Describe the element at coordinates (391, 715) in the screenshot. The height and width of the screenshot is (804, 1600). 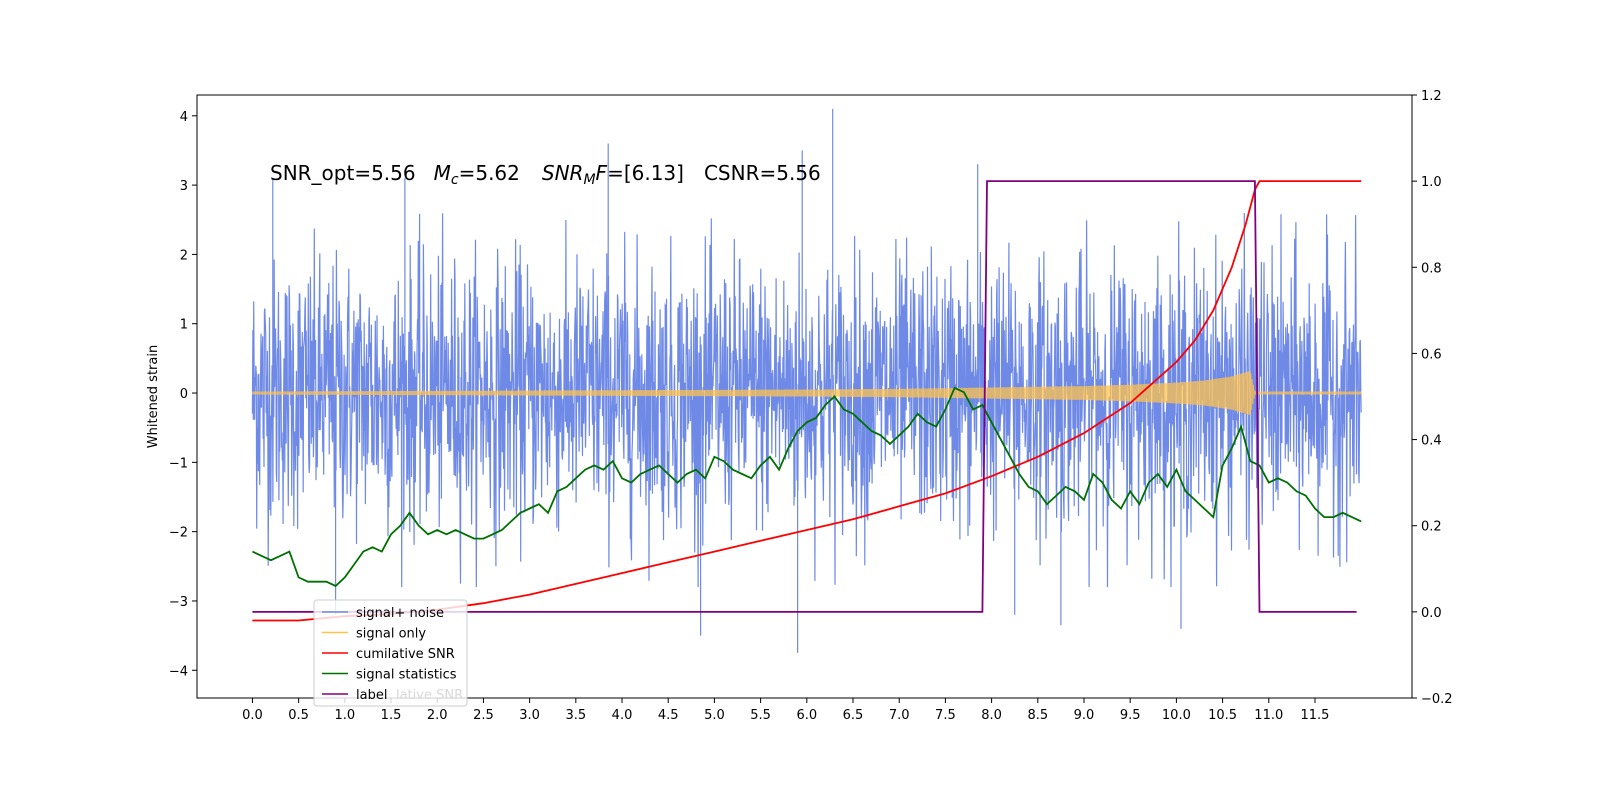
I see `x-tick-label: 1.5` at that location.